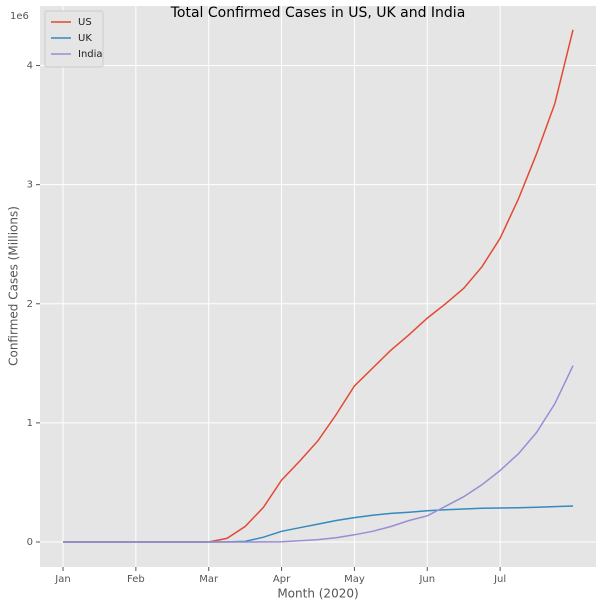  I want to click on x-tick-label: Jun, so click(426, 579).